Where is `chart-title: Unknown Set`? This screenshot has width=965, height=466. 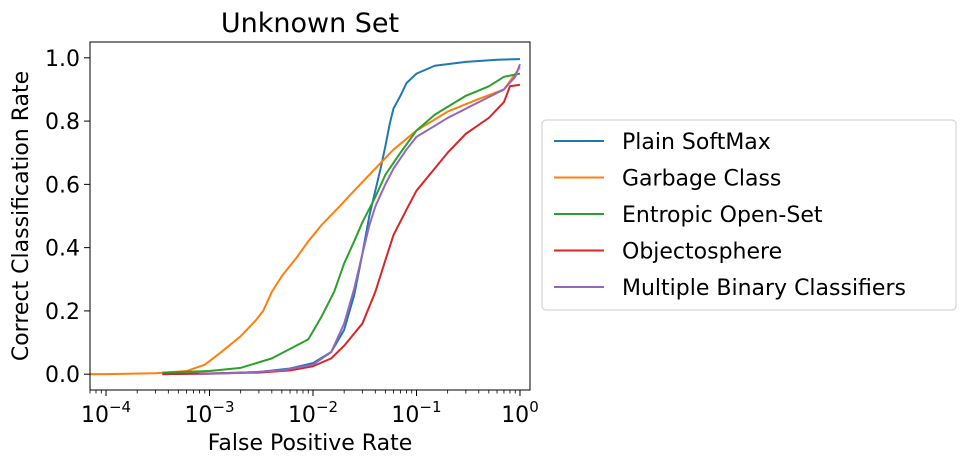
chart-title: Unknown Set is located at coordinates (310, 23).